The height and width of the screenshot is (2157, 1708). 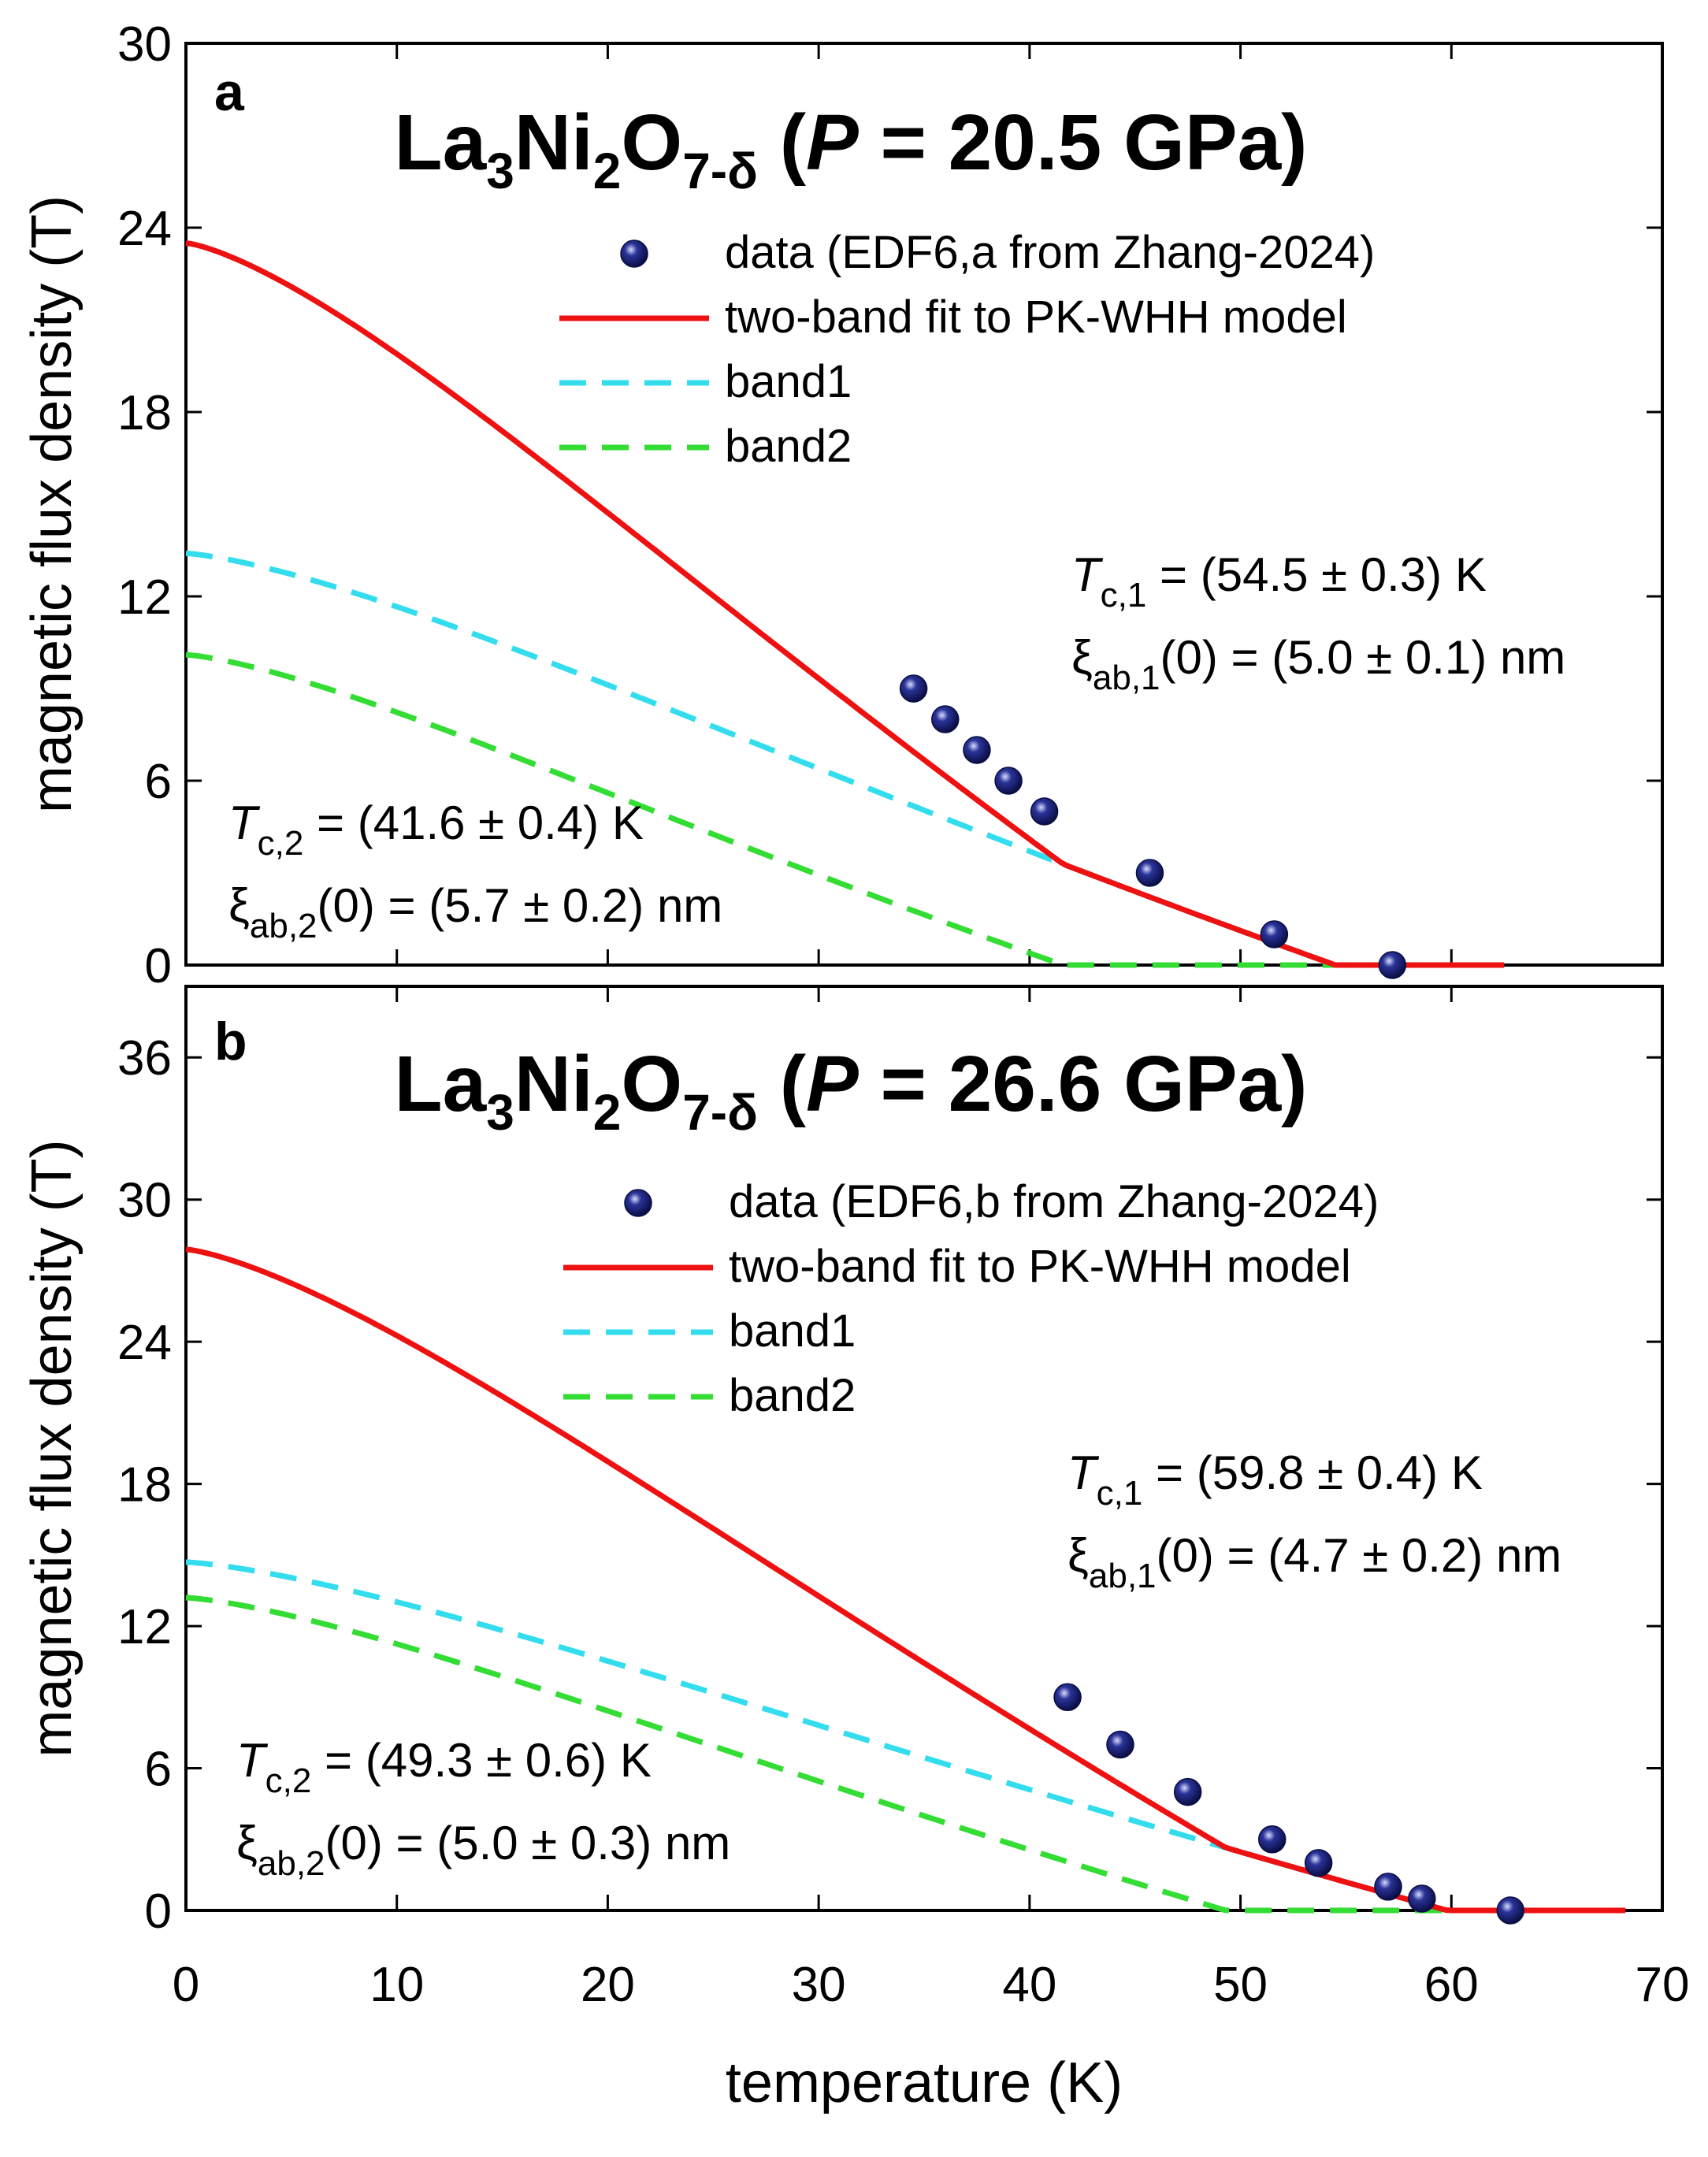 What do you see at coordinates (481, 1760) in the screenshot?
I see `annotation-text: = (49.3 ± 0.6) K` at bounding box center [481, 1760].